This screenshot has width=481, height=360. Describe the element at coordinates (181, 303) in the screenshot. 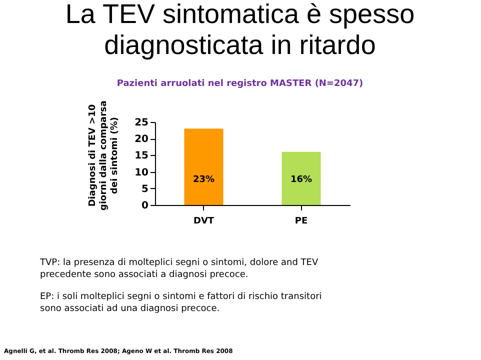

I see `text: EP: i soli molteplici segni o sintomi e fattori di rischio transitori sono associati ad una diagnosi precoce.` at that location.